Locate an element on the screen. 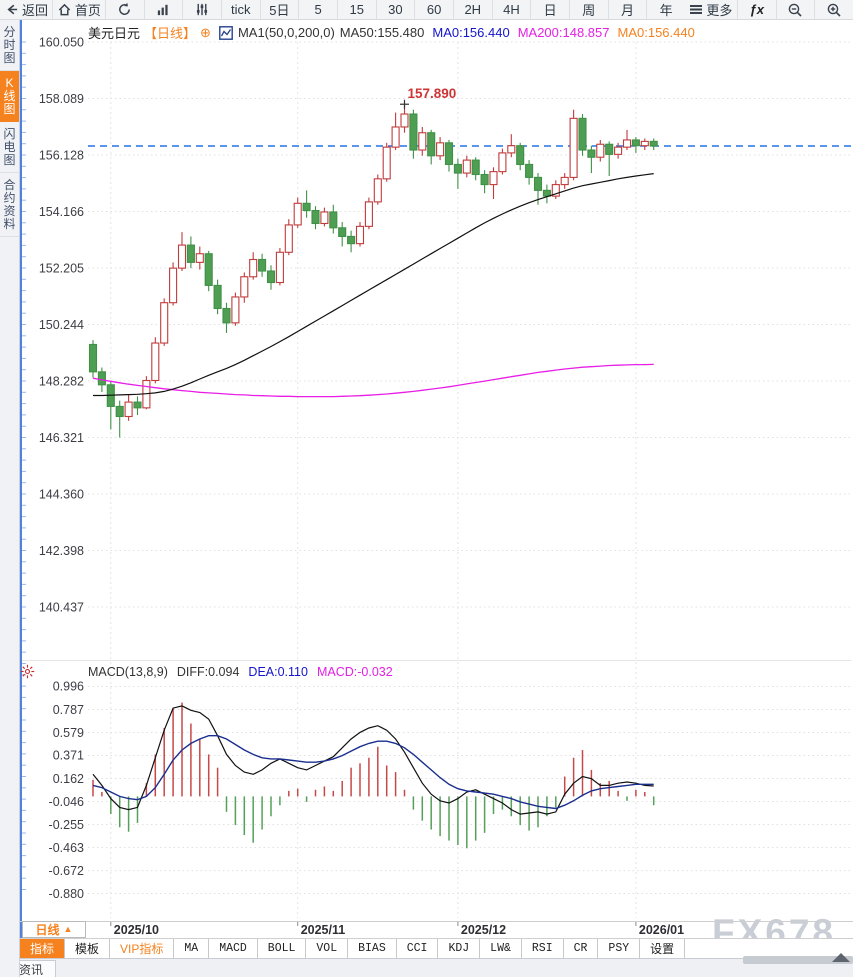 This screenshot has height=977, width=853. indicator-tab-模板: 模板 is located at coordinates (88, 948).